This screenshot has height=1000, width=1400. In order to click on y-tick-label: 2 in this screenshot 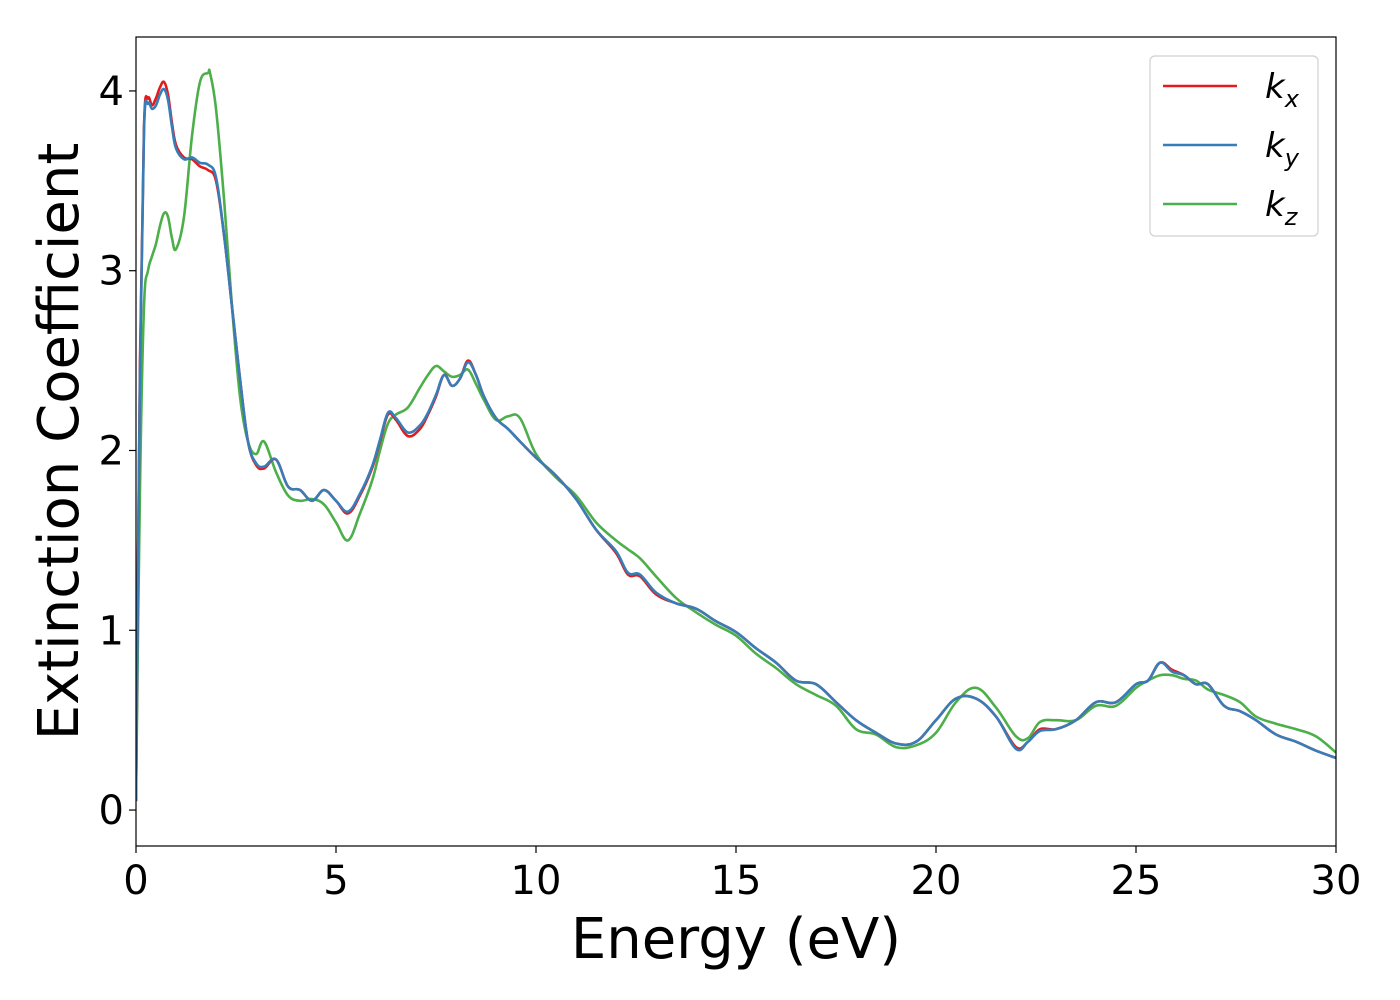, I will do `click(111, 451)`.